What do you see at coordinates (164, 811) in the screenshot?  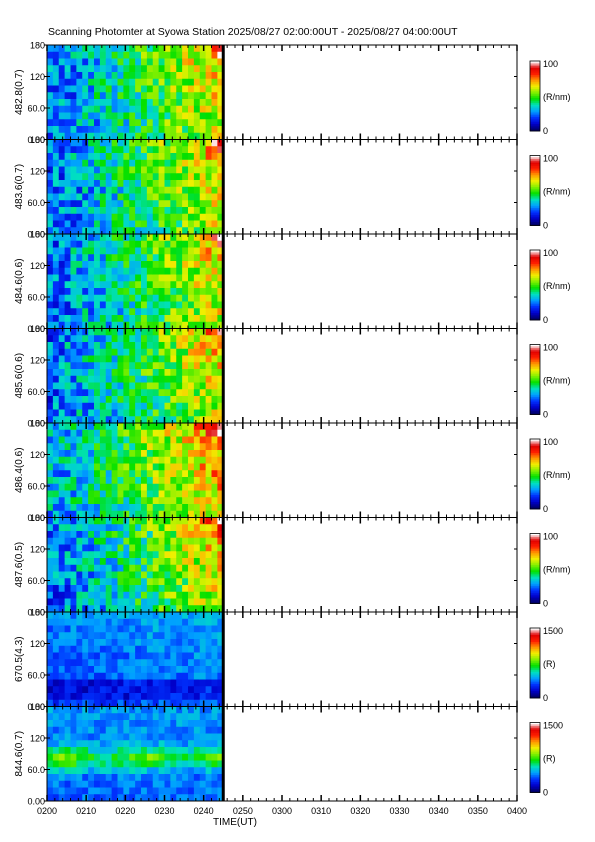 I see `x-tick-label: 0230` at bounding box center [164, 811].